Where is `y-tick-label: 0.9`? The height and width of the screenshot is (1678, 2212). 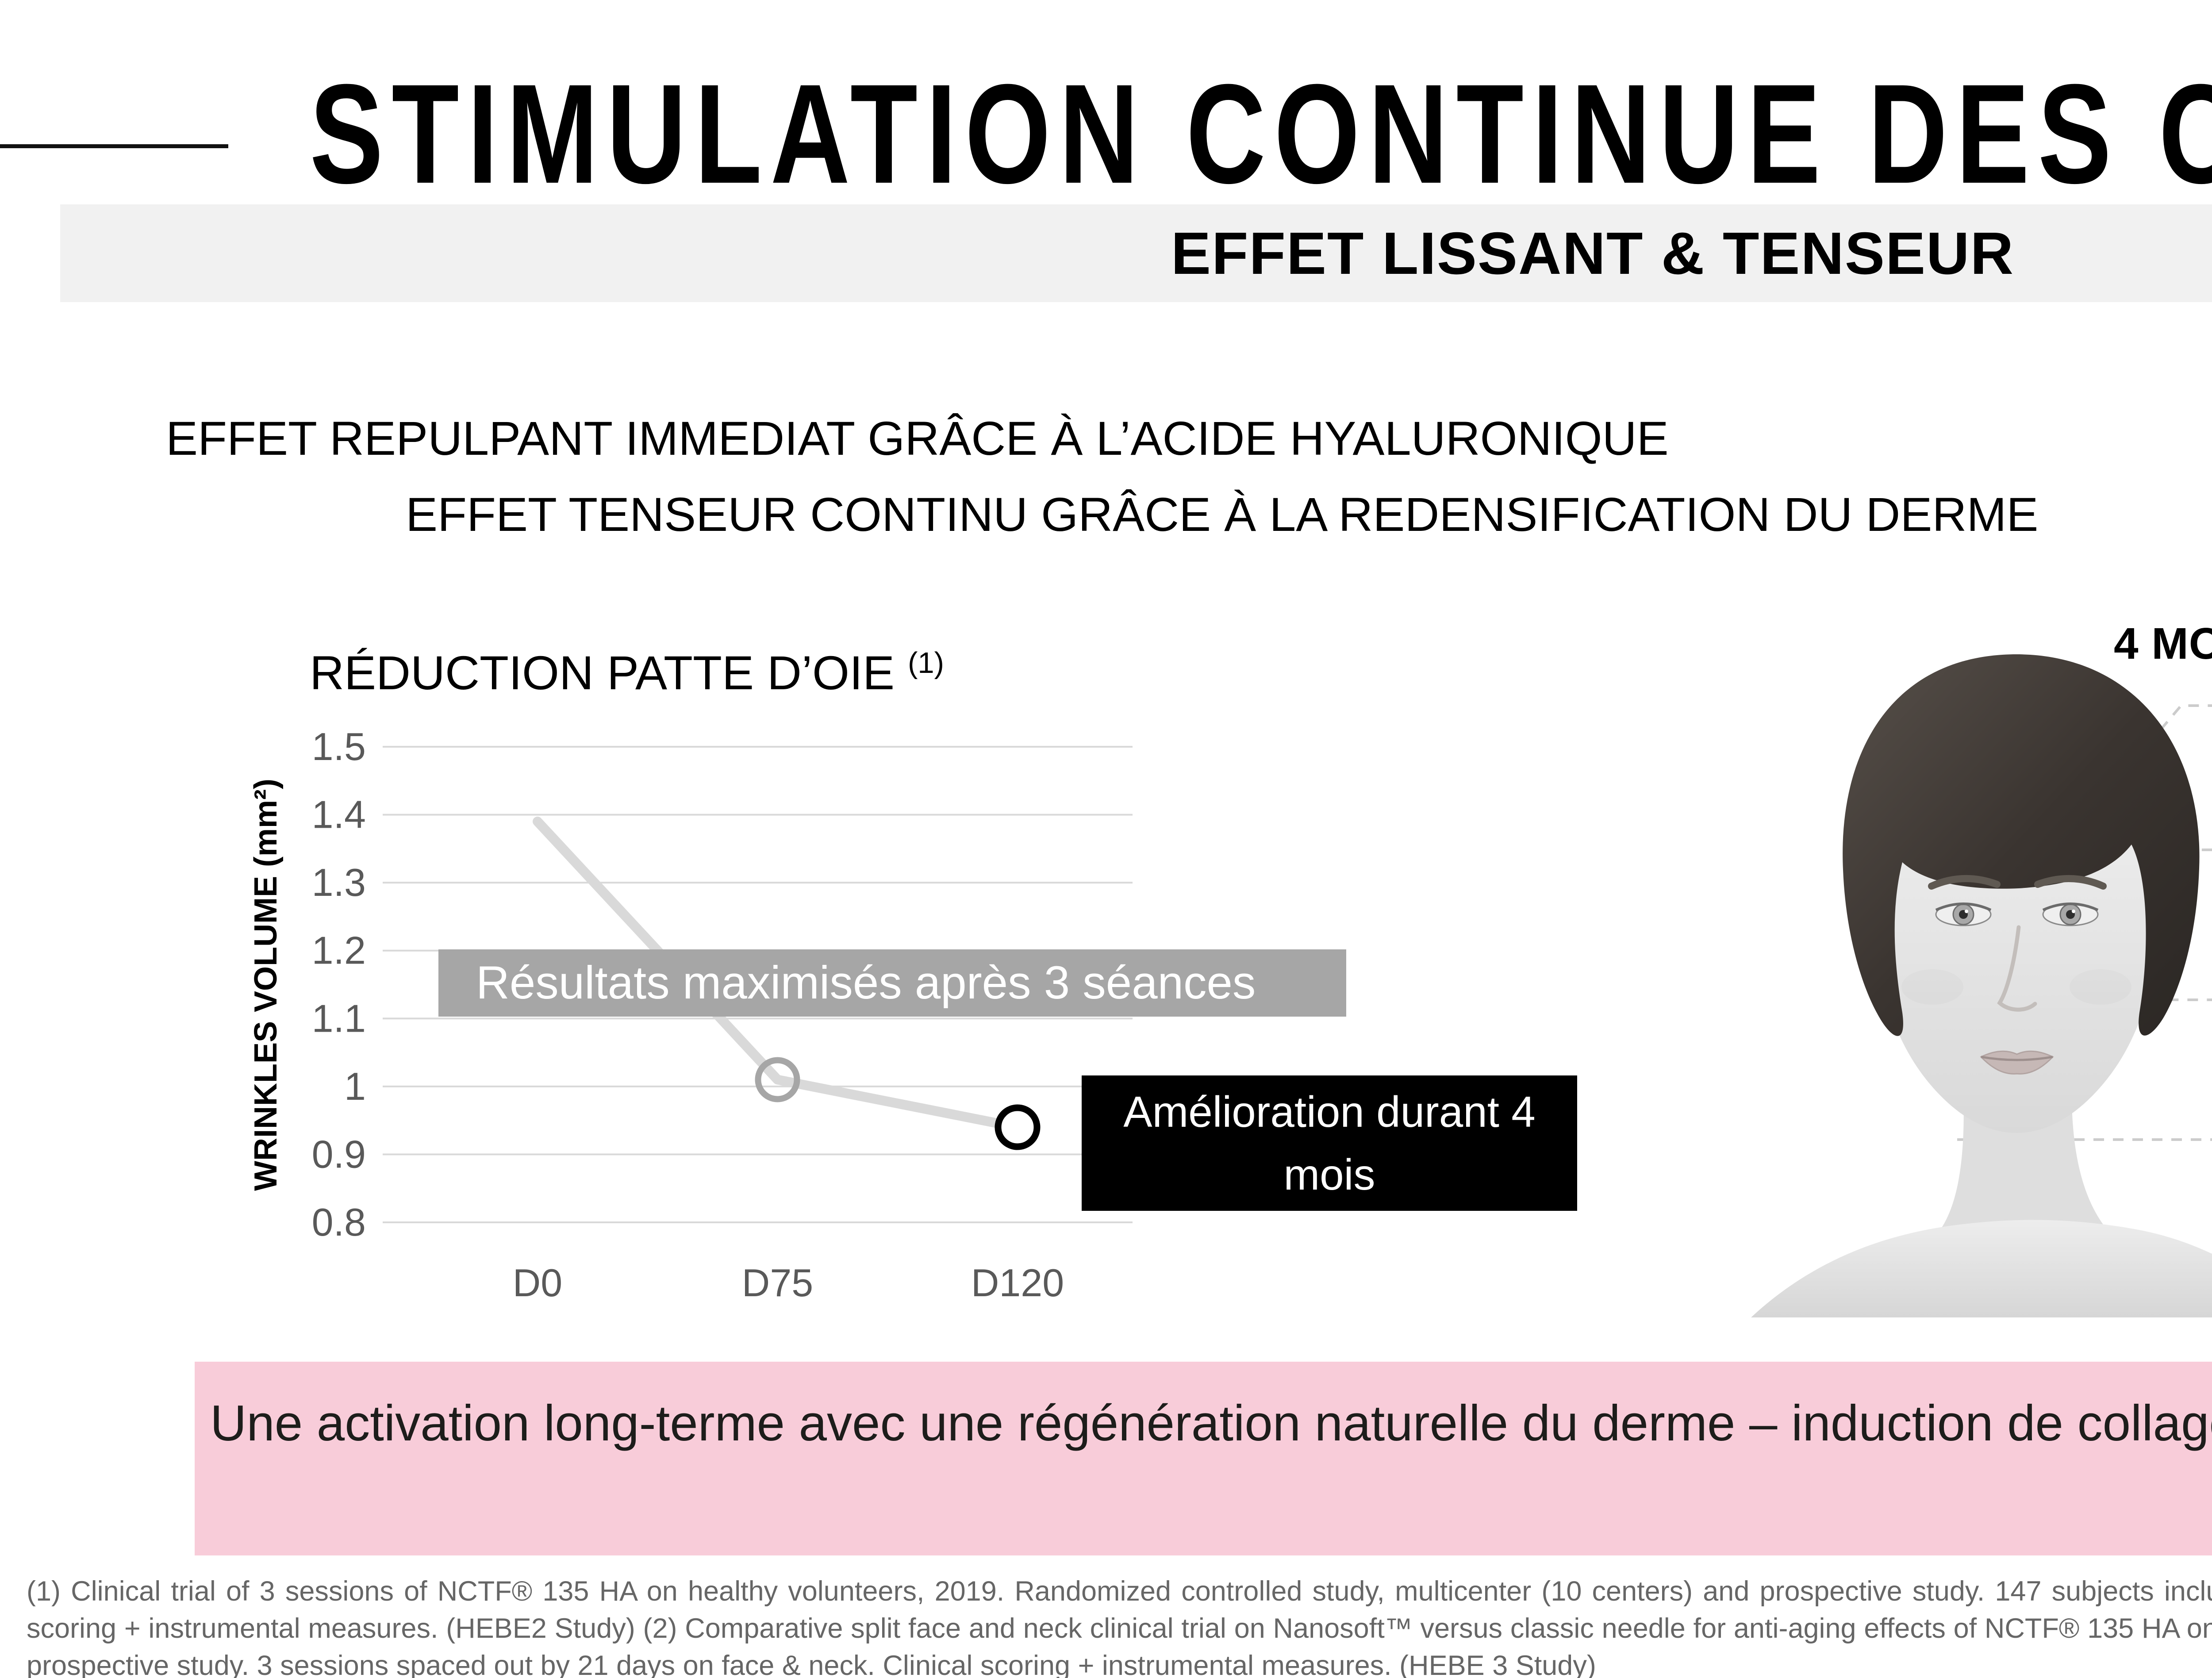
y-tick-label: 0.9 is located at coordinates (339, 1154).